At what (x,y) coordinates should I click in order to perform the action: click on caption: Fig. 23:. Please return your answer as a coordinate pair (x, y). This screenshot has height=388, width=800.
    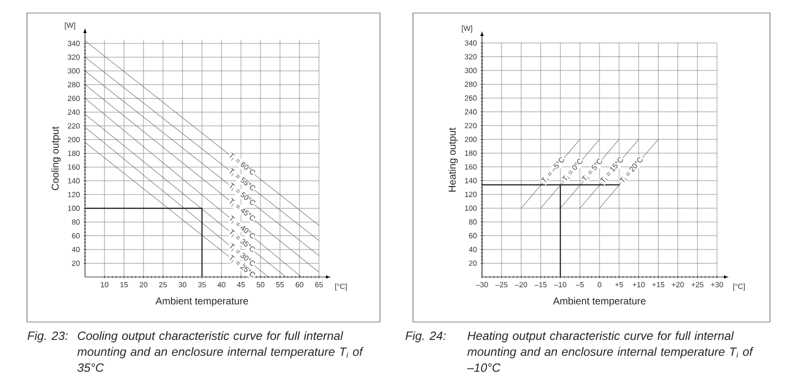
    Looking at the image, I should click on (48, 336).